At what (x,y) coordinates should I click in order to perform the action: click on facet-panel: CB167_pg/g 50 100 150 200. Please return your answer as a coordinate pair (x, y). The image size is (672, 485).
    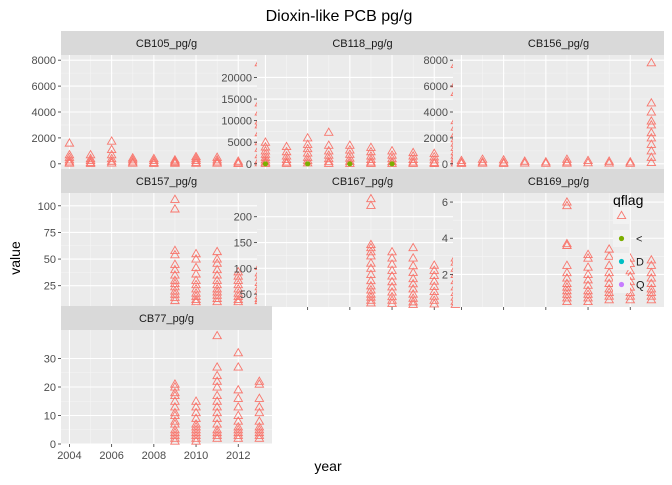
    Looking at the image, I should click on (351, 239).